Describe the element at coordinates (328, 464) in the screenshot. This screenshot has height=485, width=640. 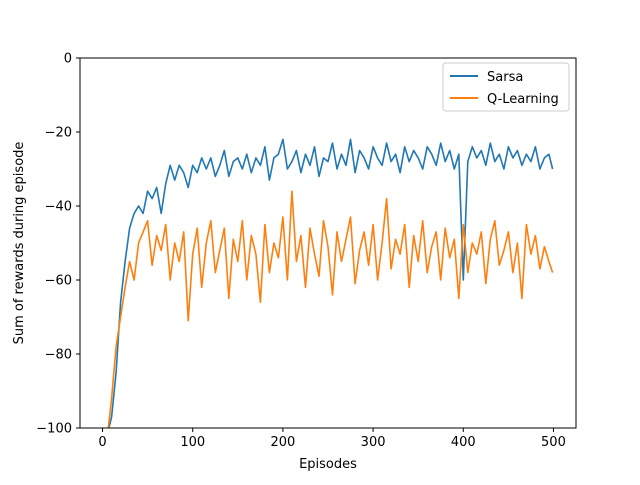
I see `x-axis-label: Episodes` at that location.